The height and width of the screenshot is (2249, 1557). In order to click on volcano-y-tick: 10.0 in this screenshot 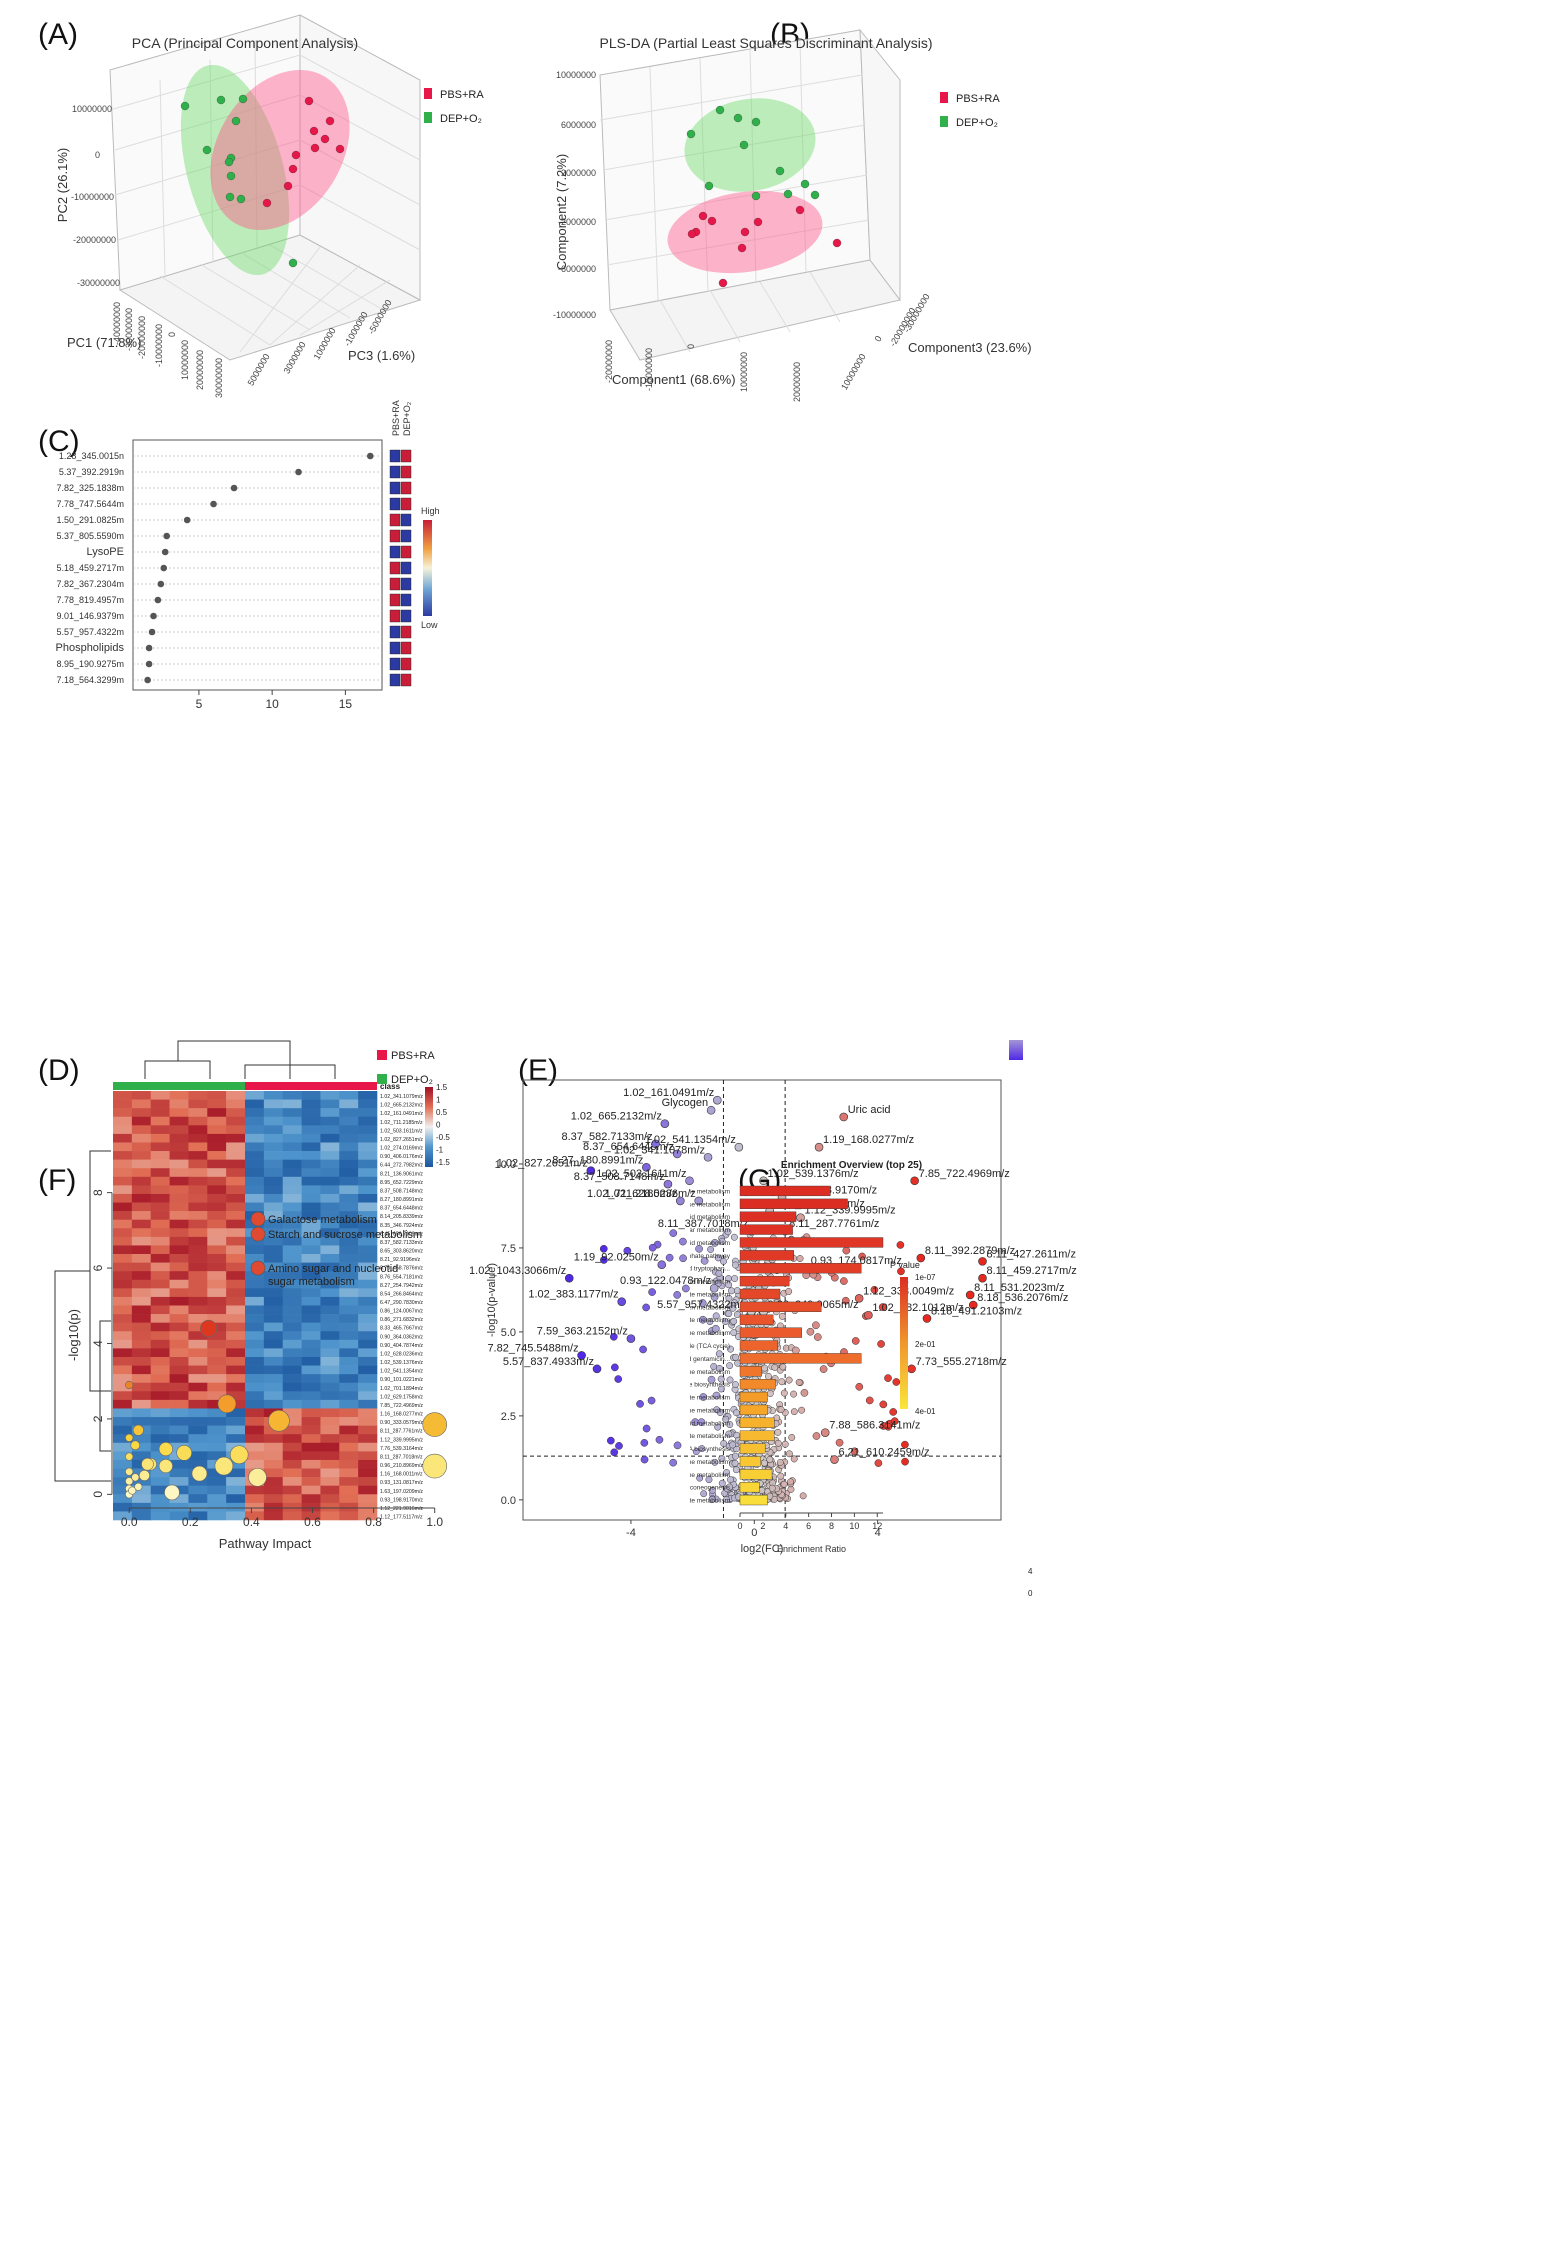, I will do `click(505, 1165)`.